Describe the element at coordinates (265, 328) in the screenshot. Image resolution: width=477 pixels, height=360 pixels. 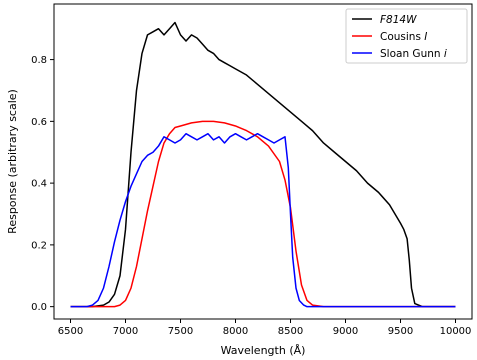
I see `x-axis-ticks: 6500 7000 7500 8000 8500 9000 9500 10000` at that location.